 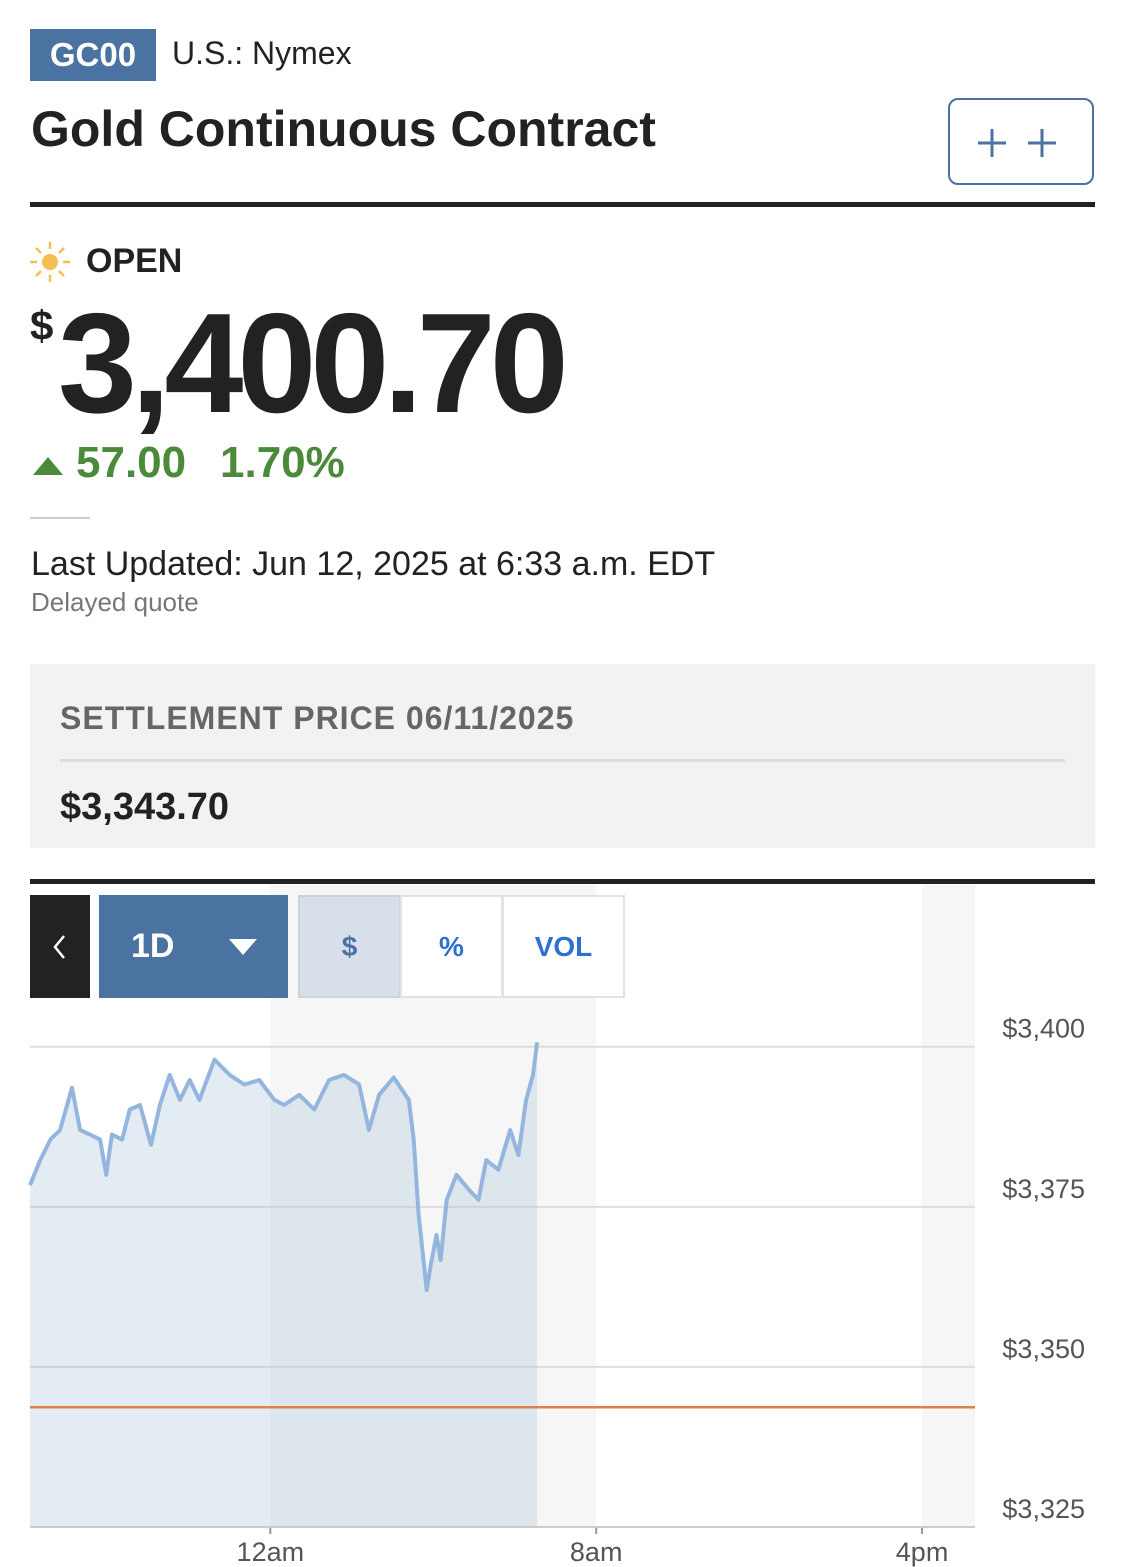 I want to click on settlement-rule, so click(x=562, y=760).